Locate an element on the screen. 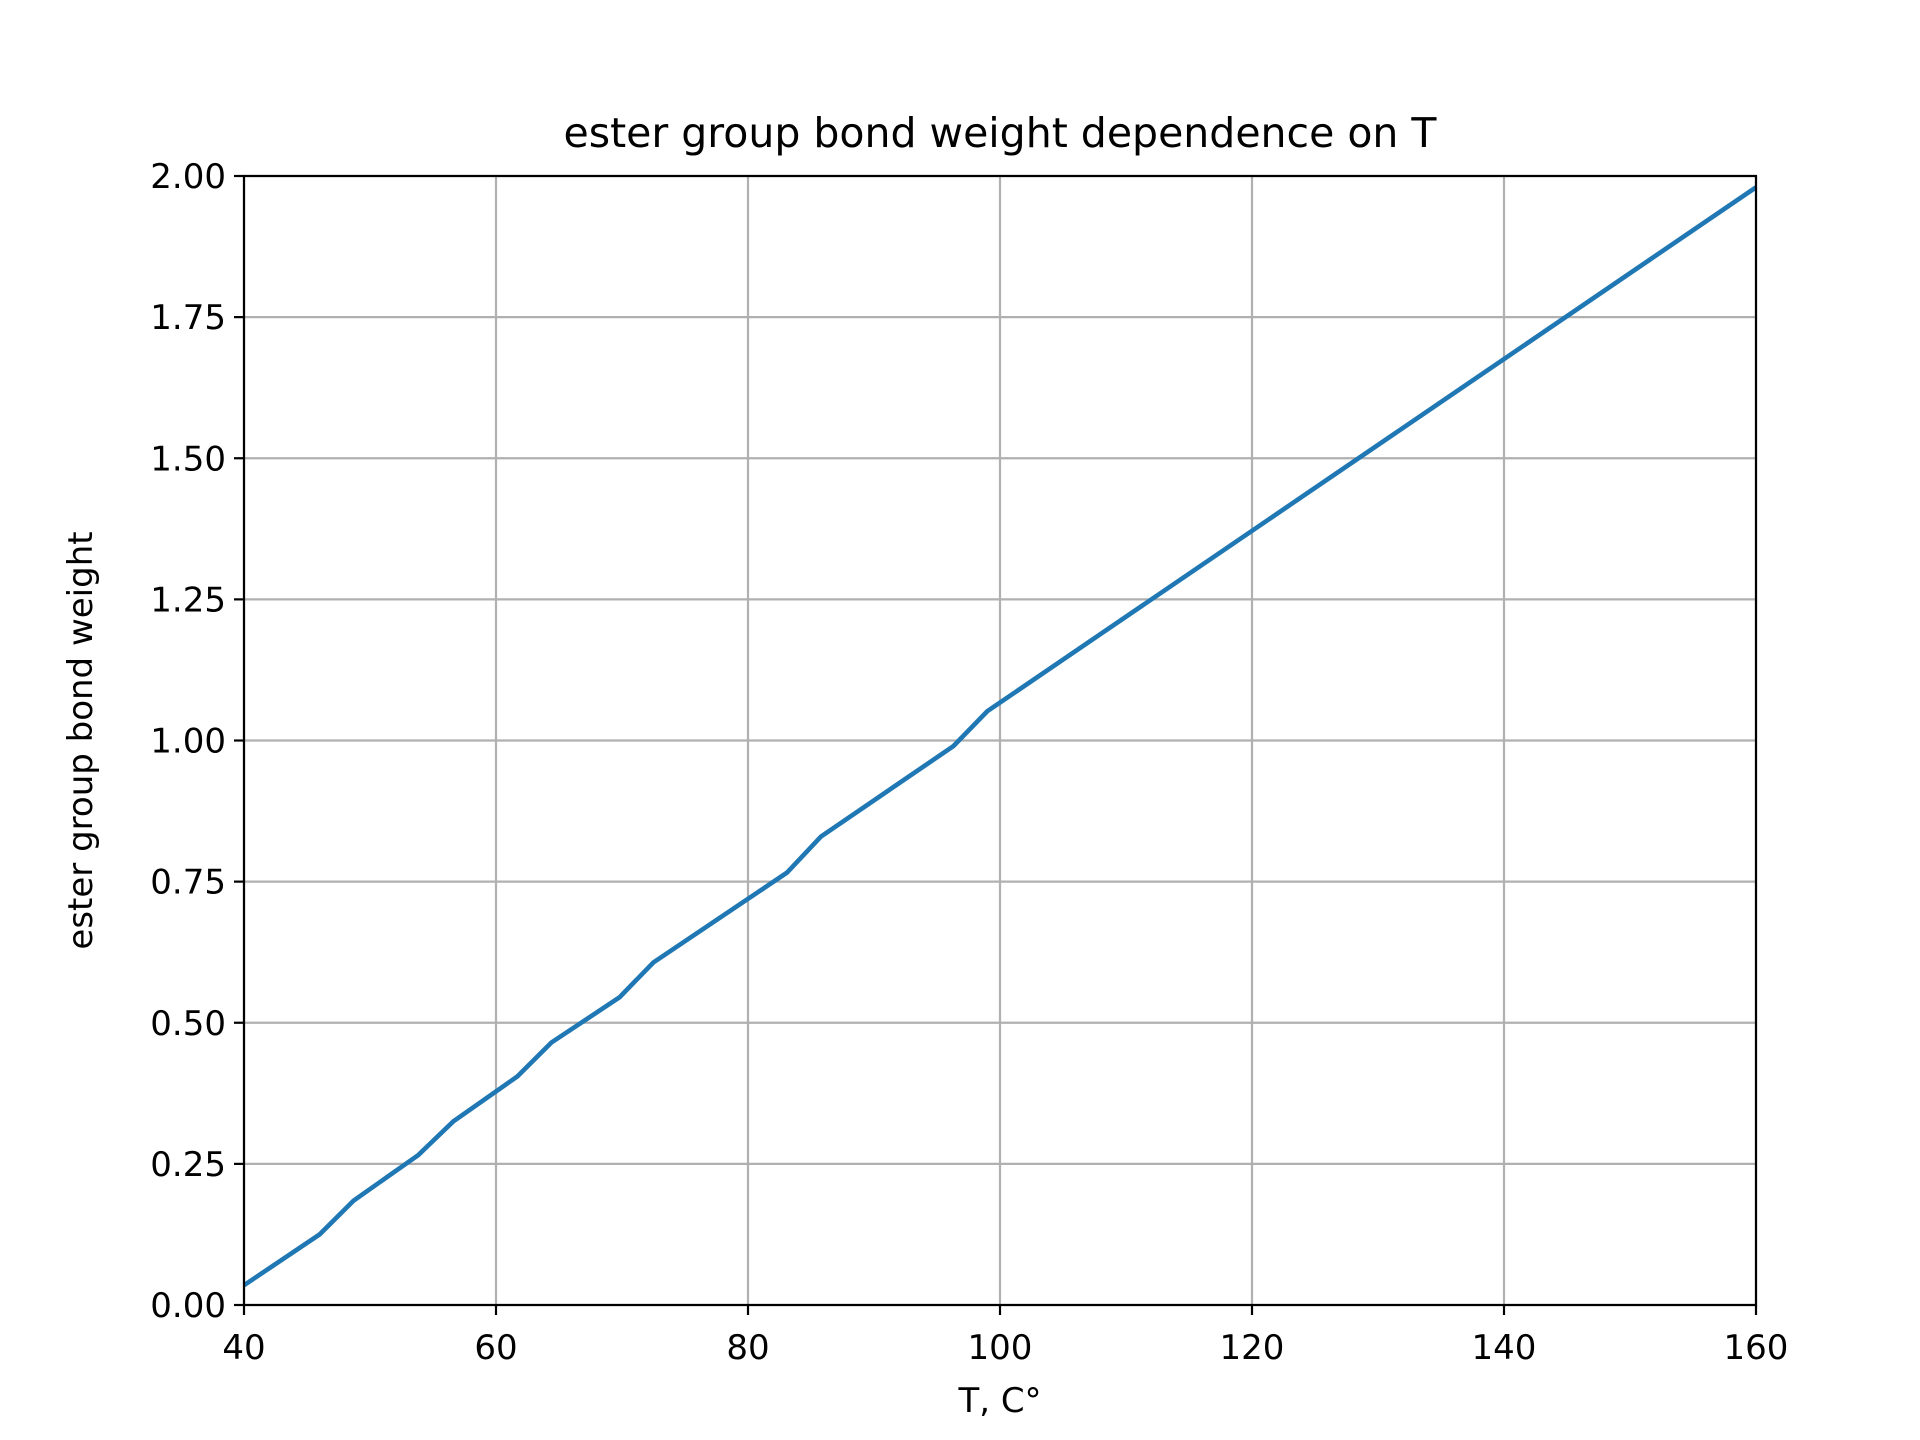 This screenshot has height=1440, width=1920. y-tick-label: 1.25 is located at coordinates (188, 600).